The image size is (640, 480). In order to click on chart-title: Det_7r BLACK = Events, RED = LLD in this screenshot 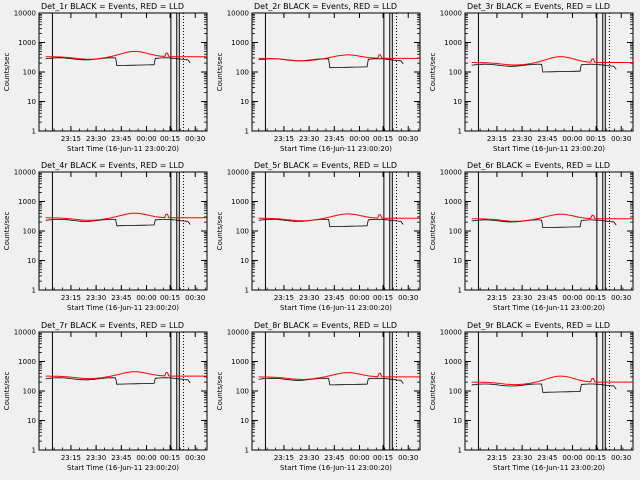, I will do `click(112, 325)`.